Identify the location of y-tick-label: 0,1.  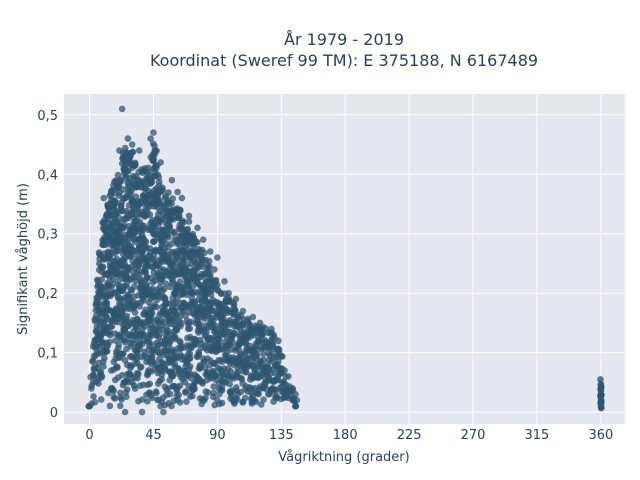
(47, 354).